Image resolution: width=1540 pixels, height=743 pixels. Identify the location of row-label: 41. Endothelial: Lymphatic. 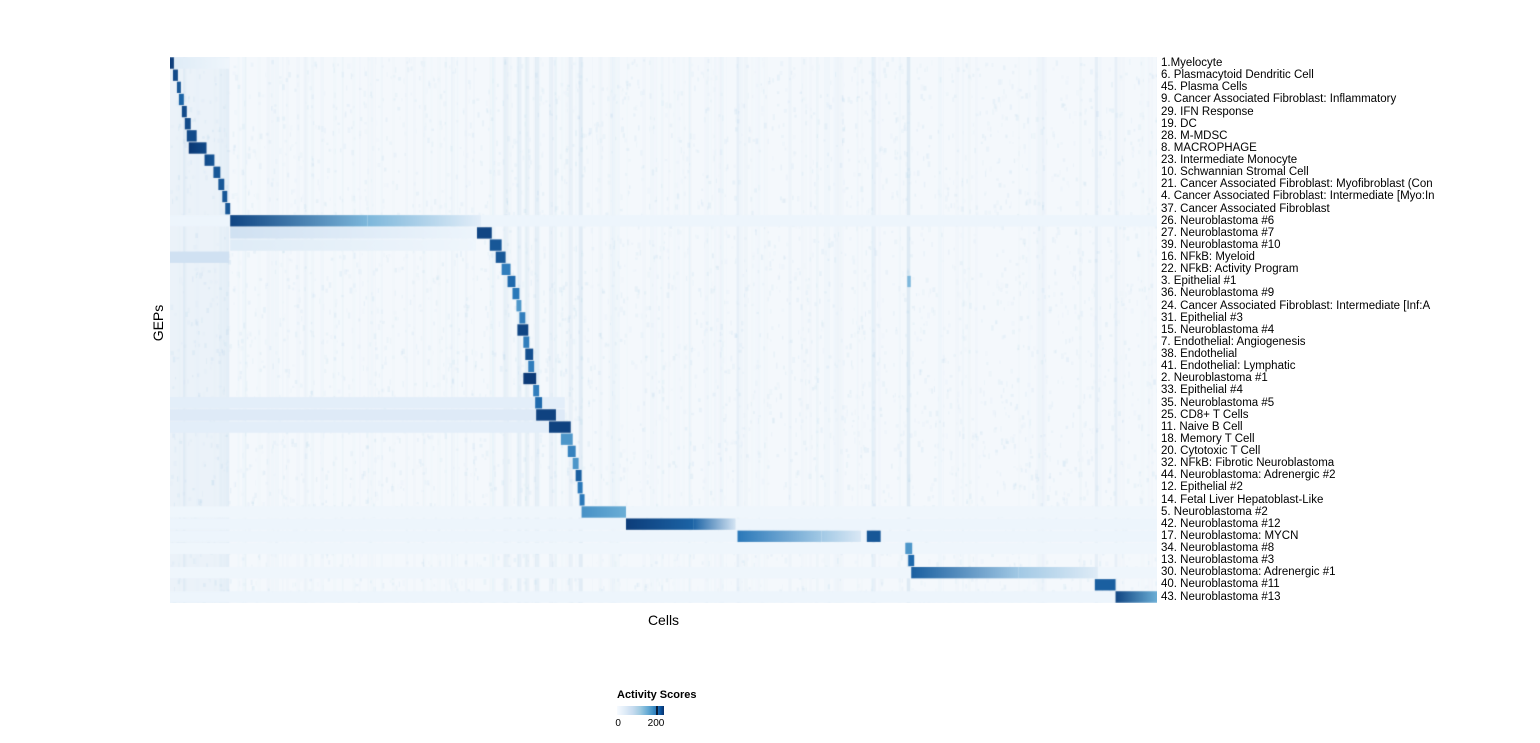
(1228, 366).